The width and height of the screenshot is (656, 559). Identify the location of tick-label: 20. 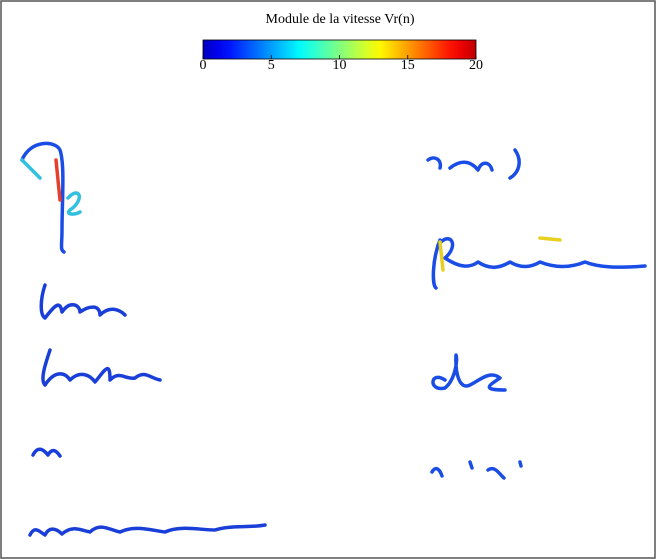
(476, 65).